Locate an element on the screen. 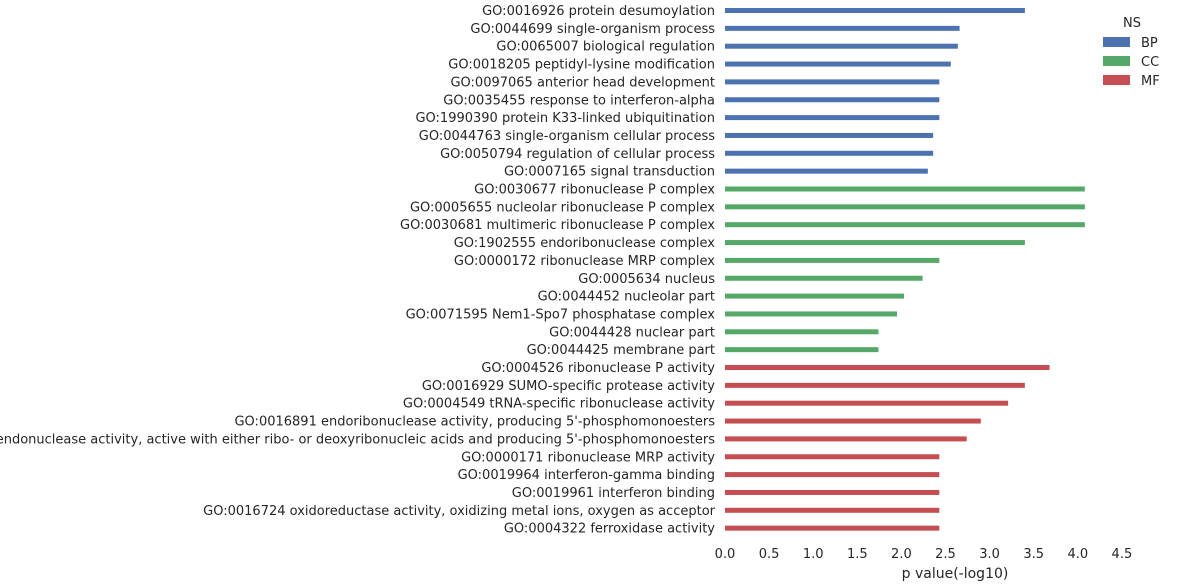  category-label: GO:1902555 endoribonuclease complex is located at coordinates (585, 243).